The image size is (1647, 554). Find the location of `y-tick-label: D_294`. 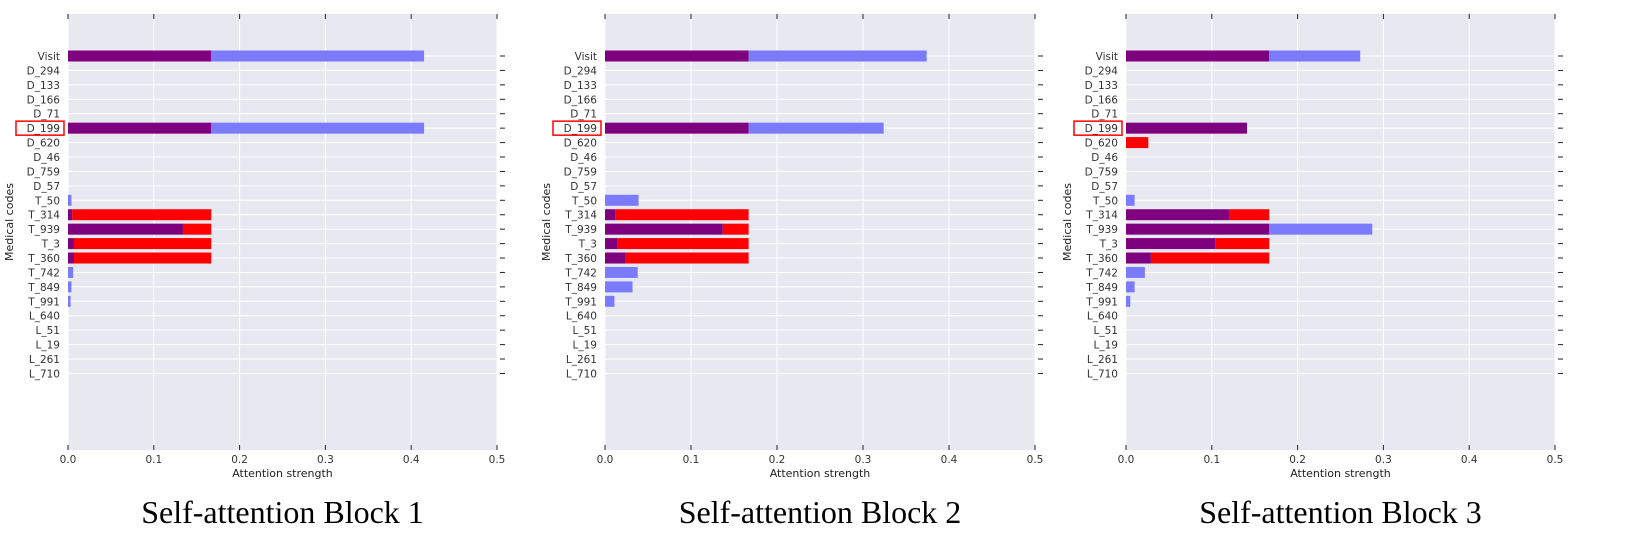

y-tick-label: D_294 is located at coordinates (1102, 71).